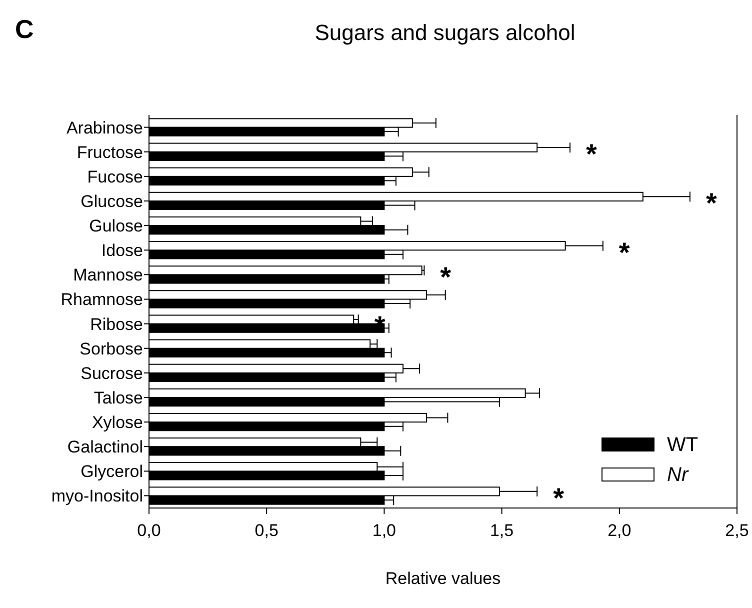  I want to click on y-tick-label: Xylose, so click(117, 422).